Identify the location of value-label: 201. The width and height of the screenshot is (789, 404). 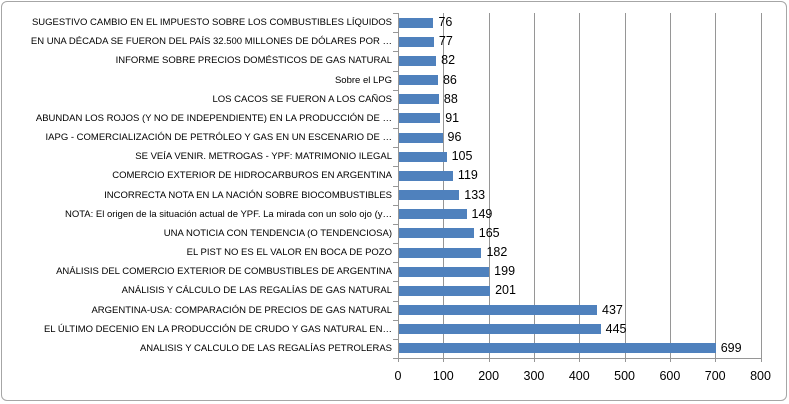
(505, 290).